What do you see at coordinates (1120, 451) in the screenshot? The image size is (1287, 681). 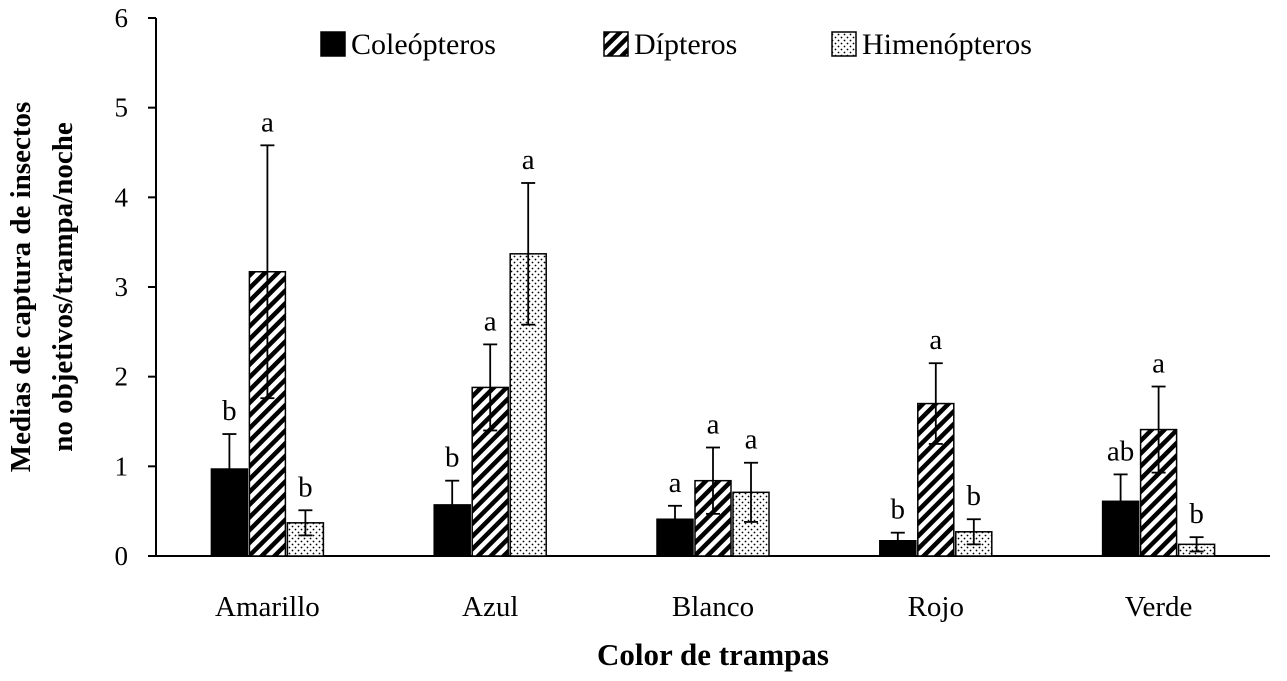 I see `significance-label: ab` at bounding box center [1120, 451].